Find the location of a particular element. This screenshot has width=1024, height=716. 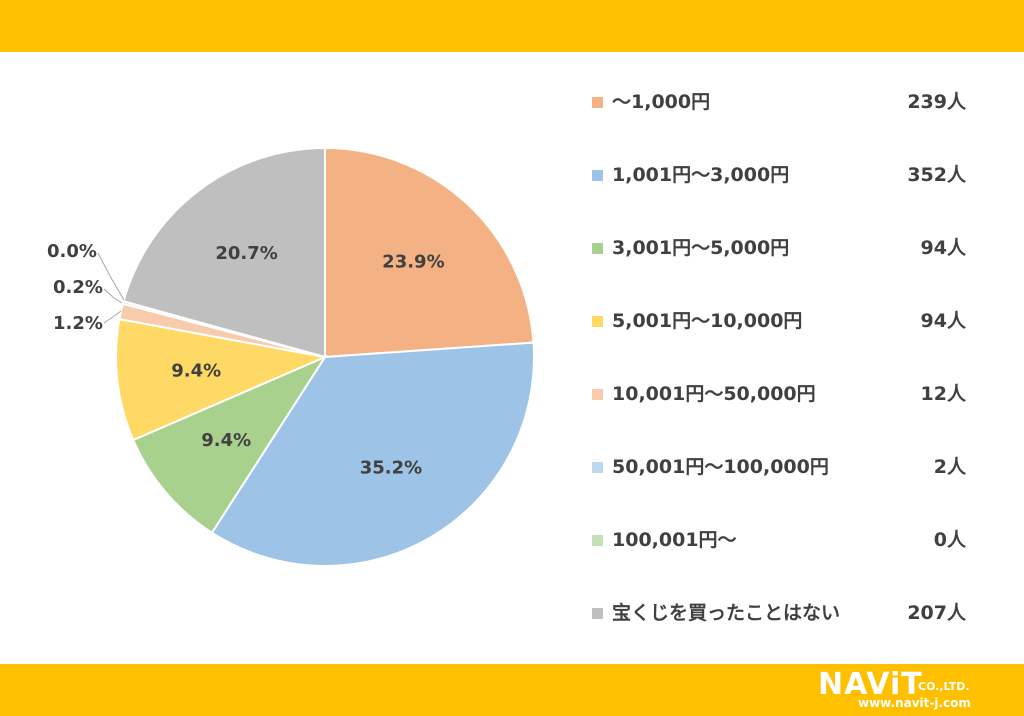

percent-label-5: 1.2% is located at coordinates (78, 323).